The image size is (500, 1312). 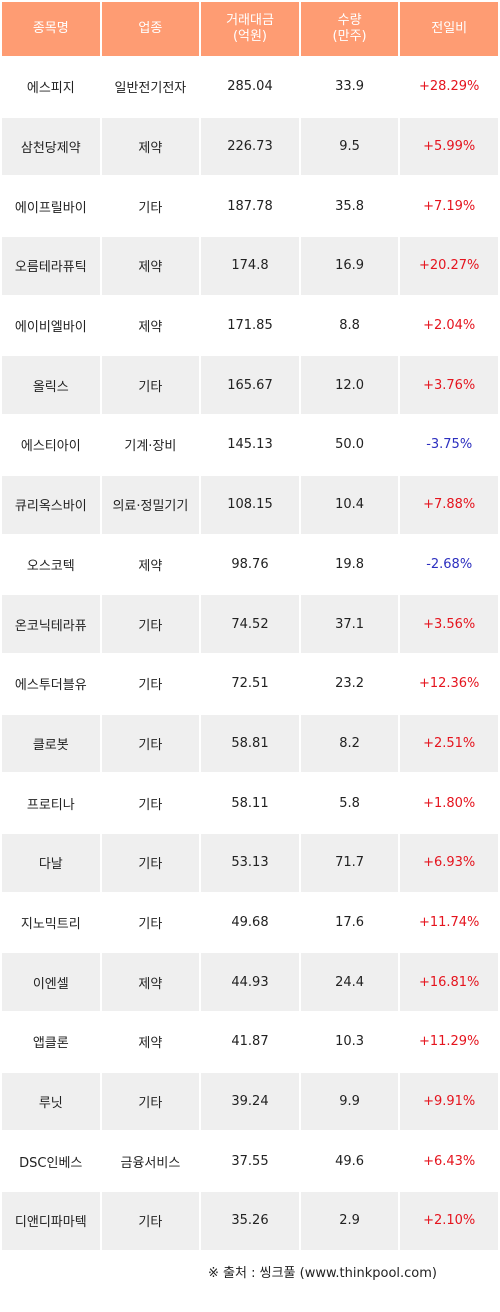 I want to click on change-cell: +6.43%, so click(x=449, y=1161).